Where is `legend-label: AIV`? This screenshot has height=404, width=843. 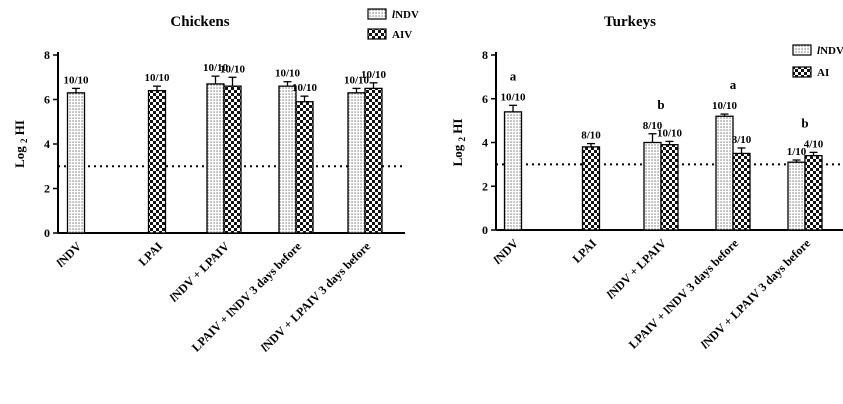
legend-label: AIV is located at coordinates (402, 35).